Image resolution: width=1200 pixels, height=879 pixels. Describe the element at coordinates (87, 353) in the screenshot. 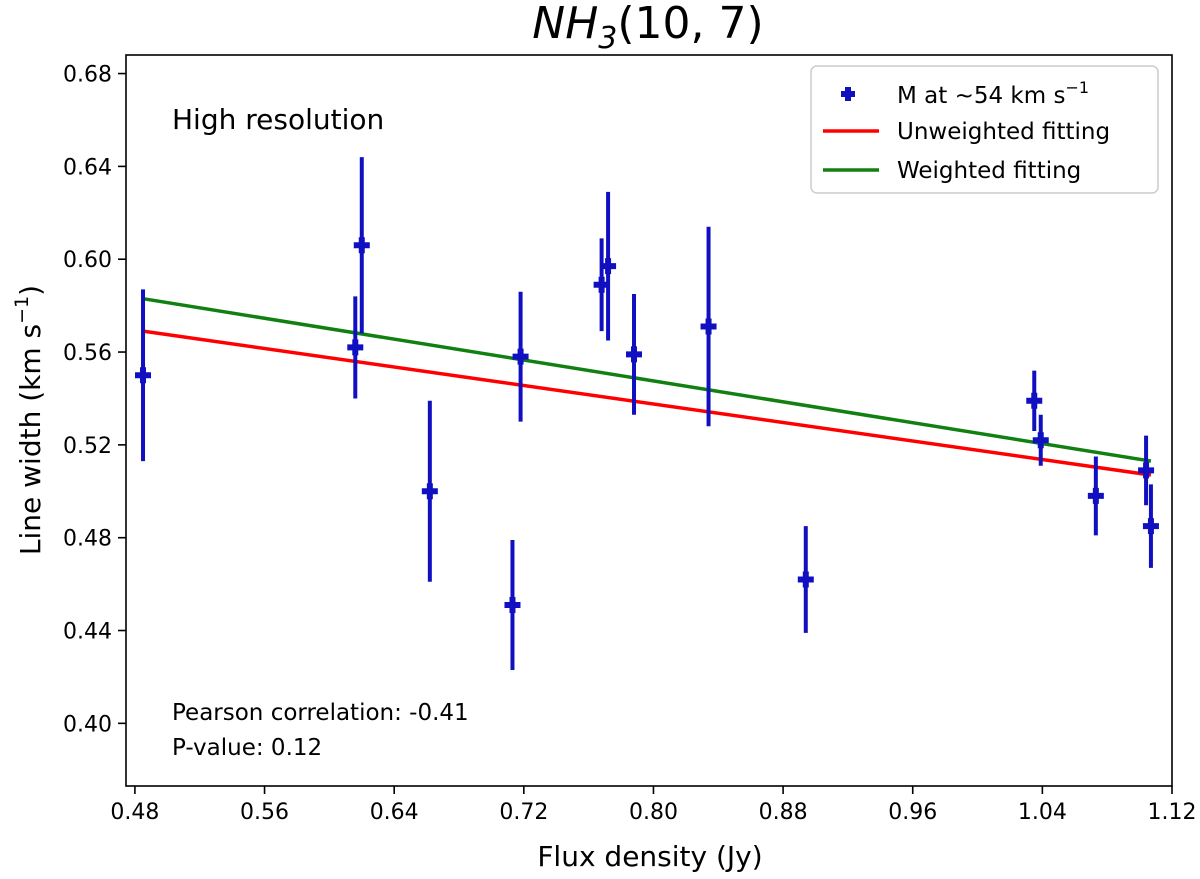

I see `y-tick-label: 0.56` at that location.